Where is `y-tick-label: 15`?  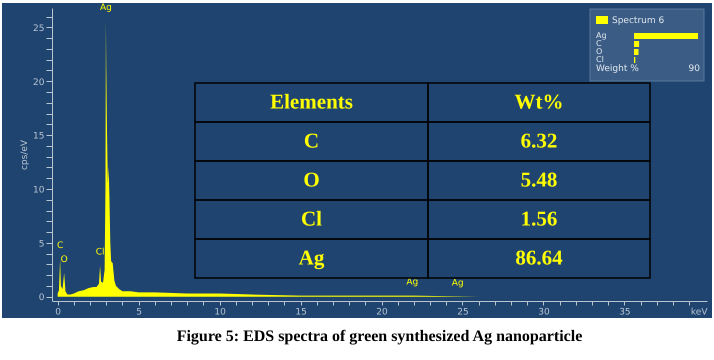 y-tick-label: 15 is located at coordinates (38, 137).